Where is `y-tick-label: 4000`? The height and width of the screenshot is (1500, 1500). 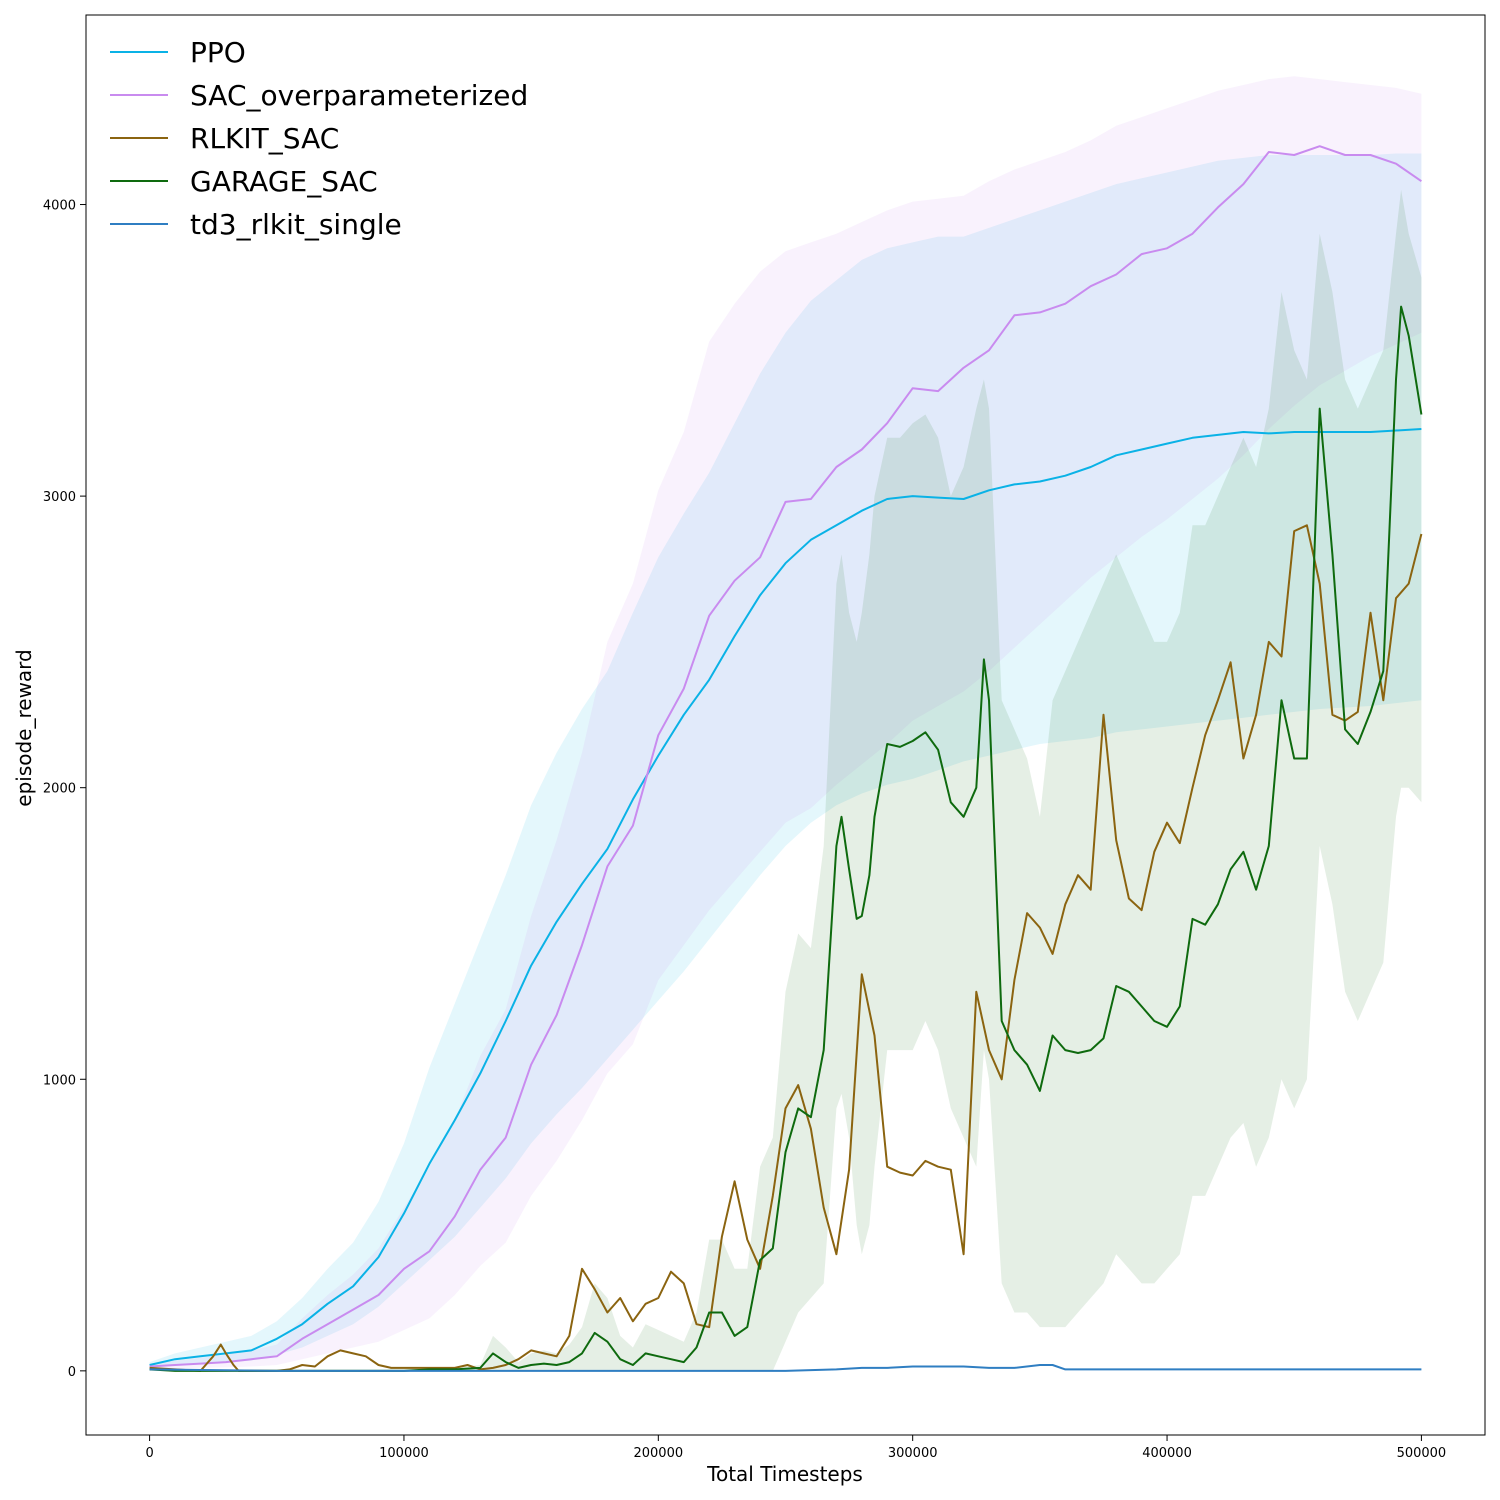
y-tick-label: 4000 is located at coordinates (59, 206).